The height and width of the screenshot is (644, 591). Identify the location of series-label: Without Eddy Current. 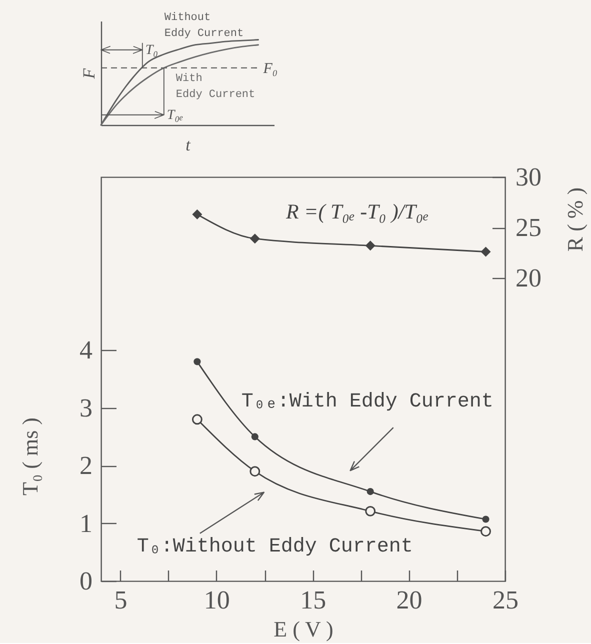
(204, 26).